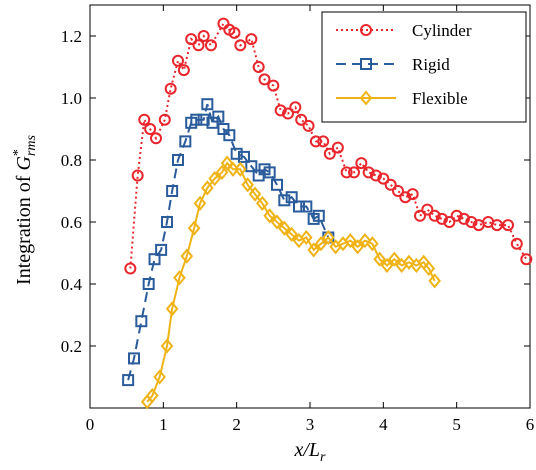 The image size is (536, 470). Describe the element at coordinates (90, 424) in the screenshot. I see `x-tick-label: 0` at that location.